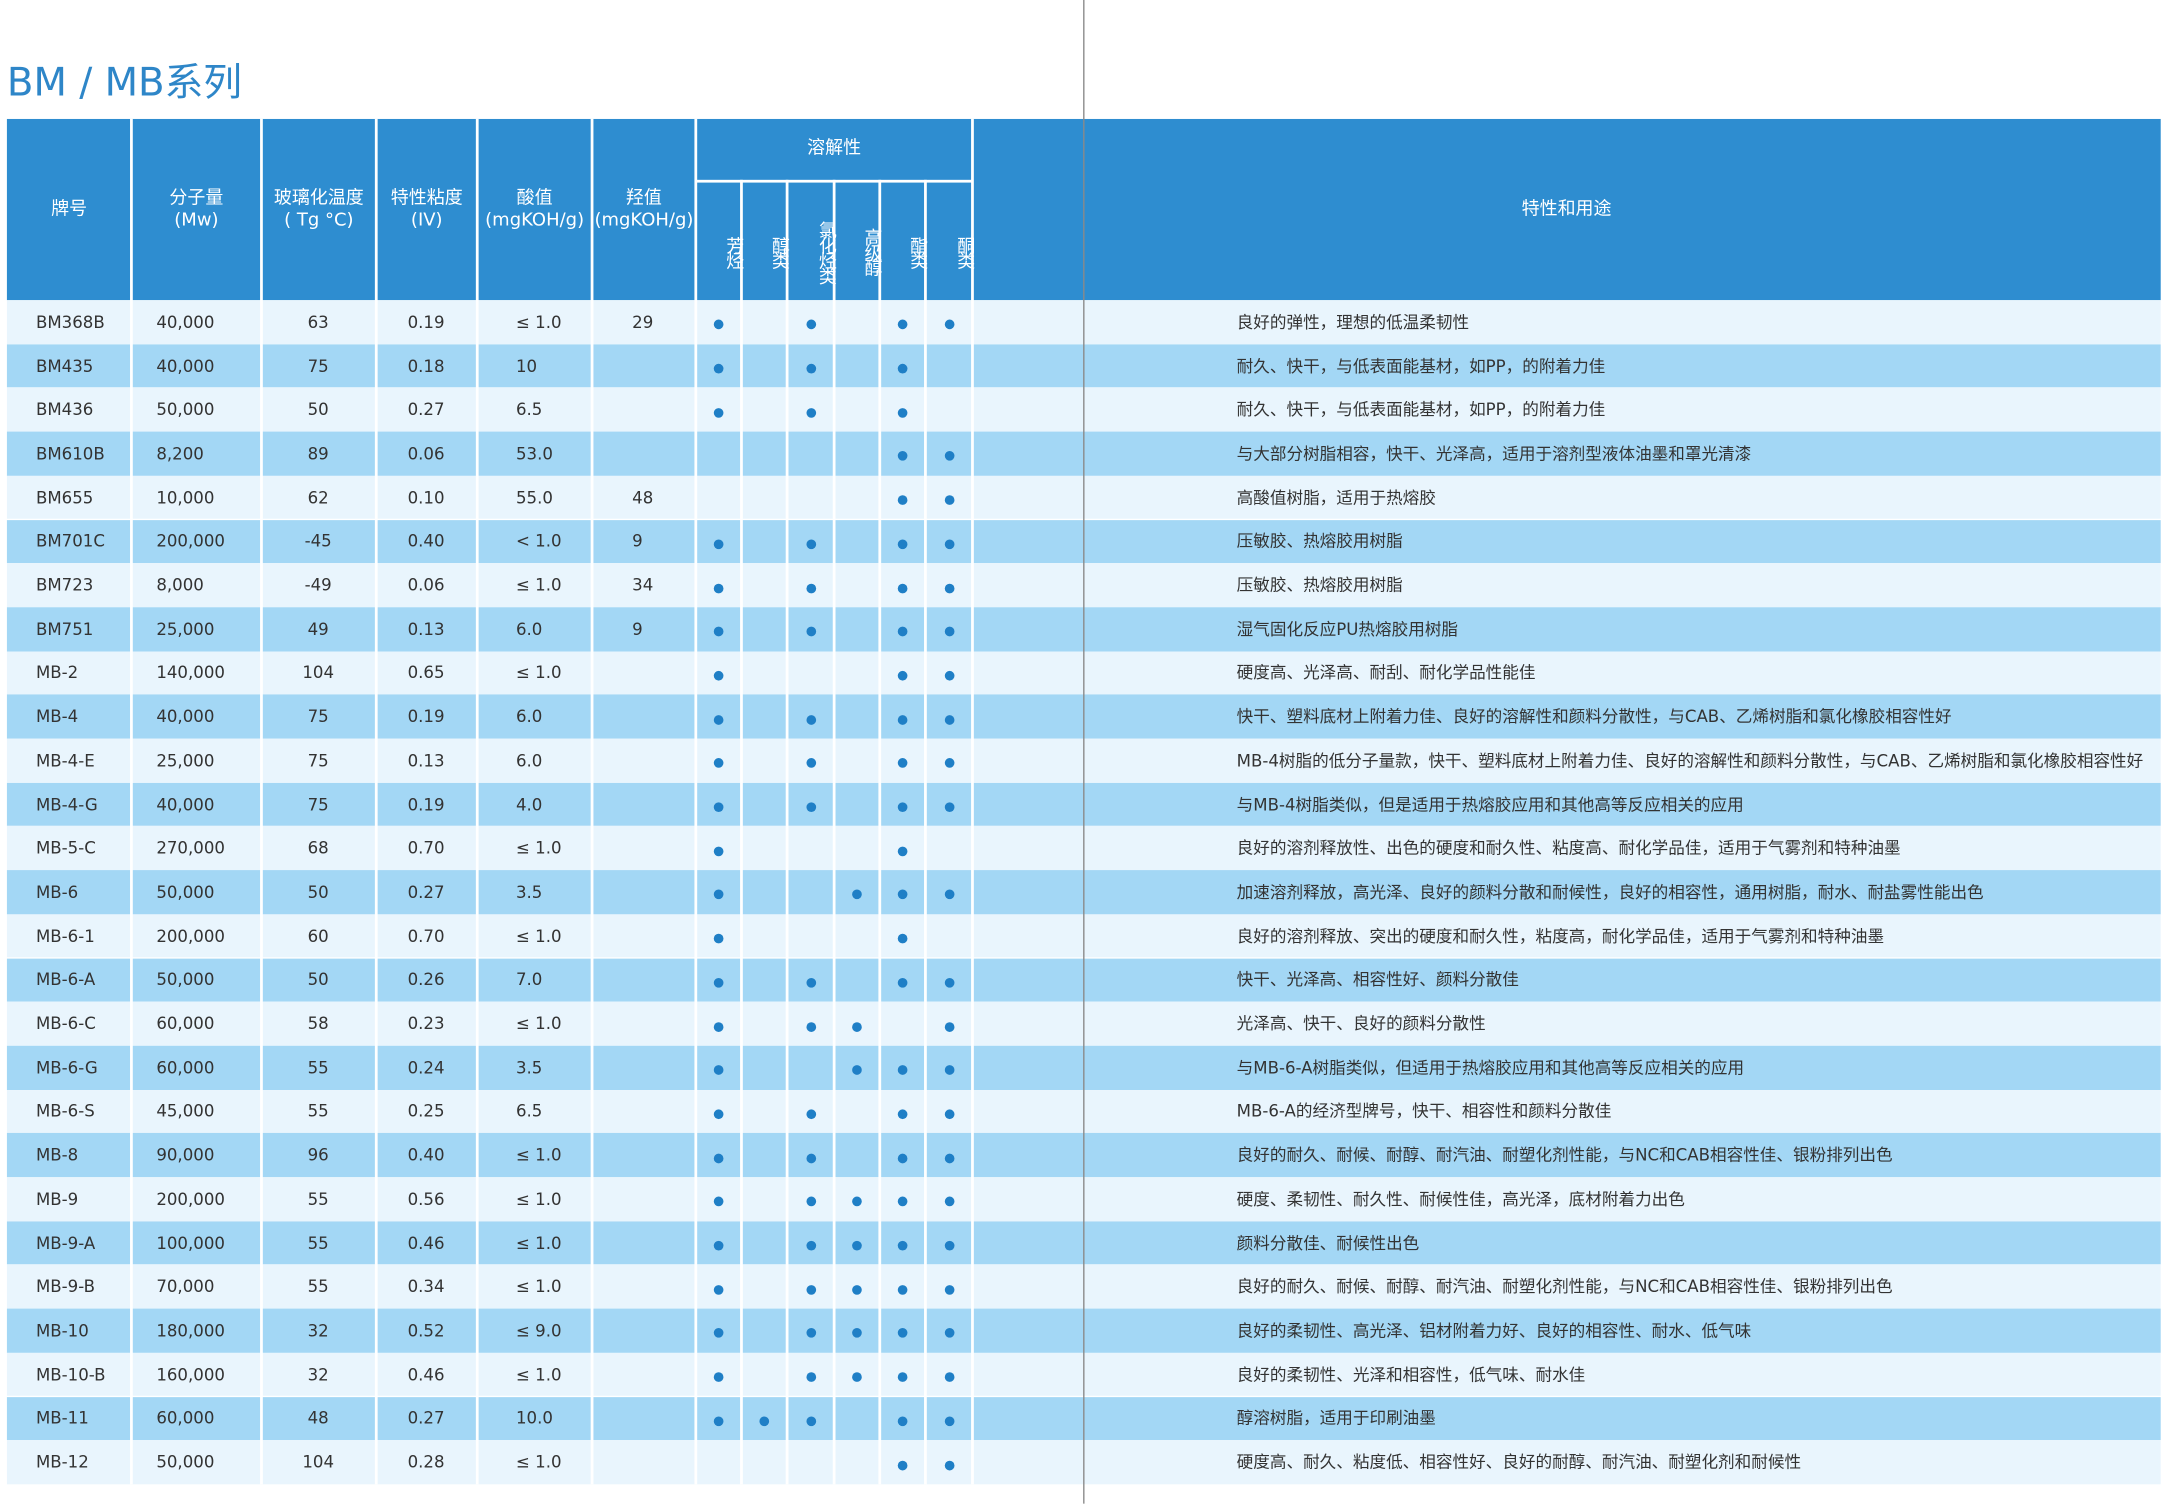 The width and height of the screenshot is (2169, 1504). Describe the element at coordinates (190, 1374) in the screenshot. I see `cell-text: 160,000` at that location.